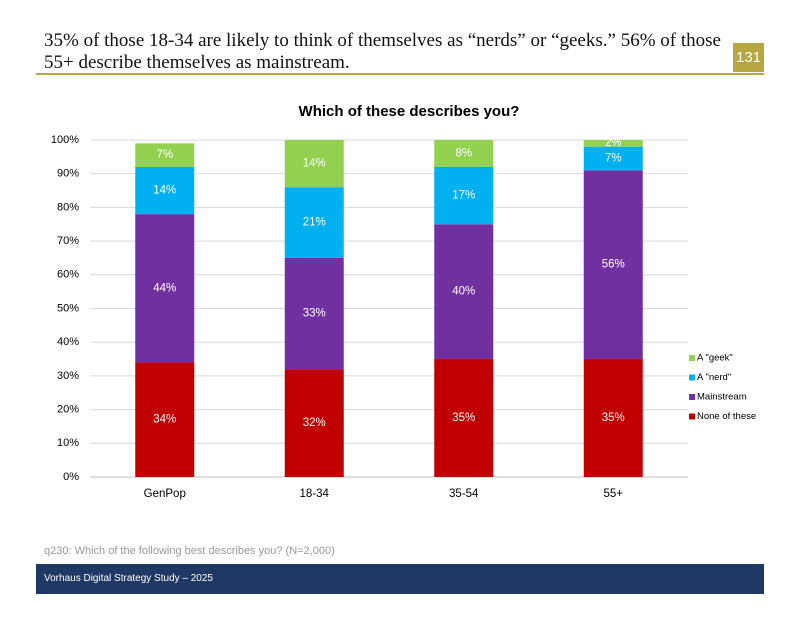 The image size is (800, 618). Describe the element at coordinates (68, 207) in the screenshot. I see `y-tick-label: 80%` at that location.